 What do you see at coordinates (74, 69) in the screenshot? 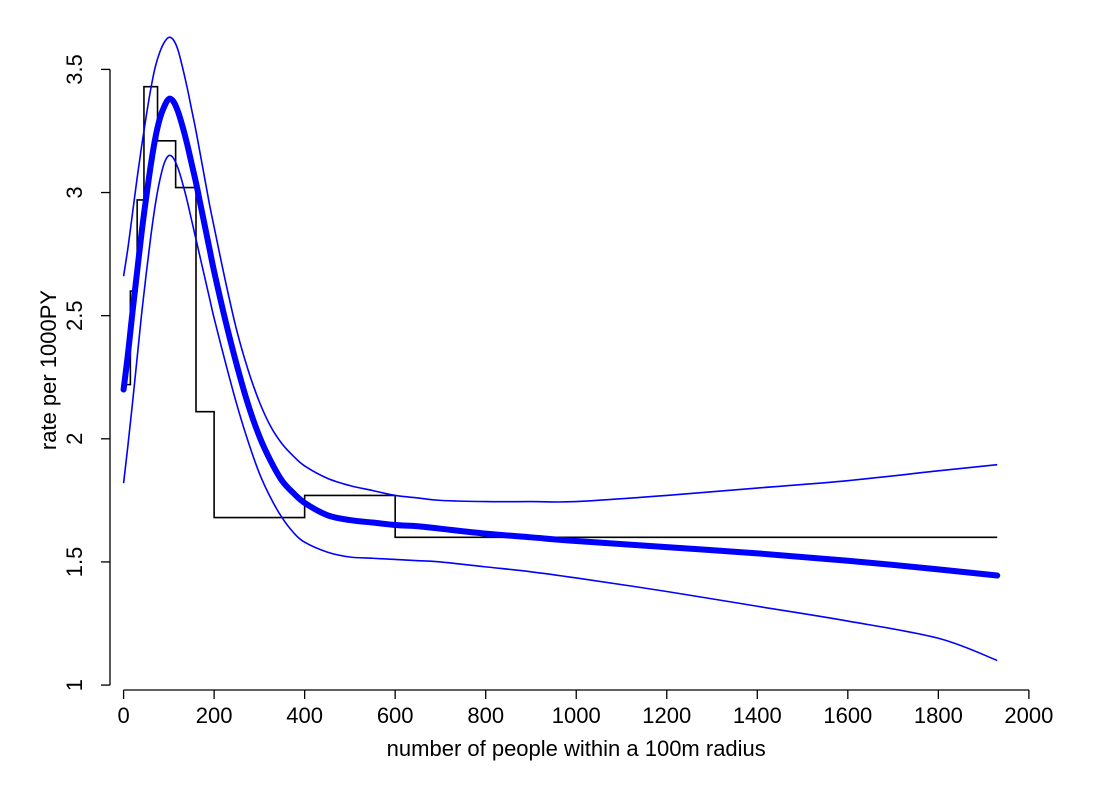
I see `y-tick-label: 3.5` at bounding box center [74, 69].